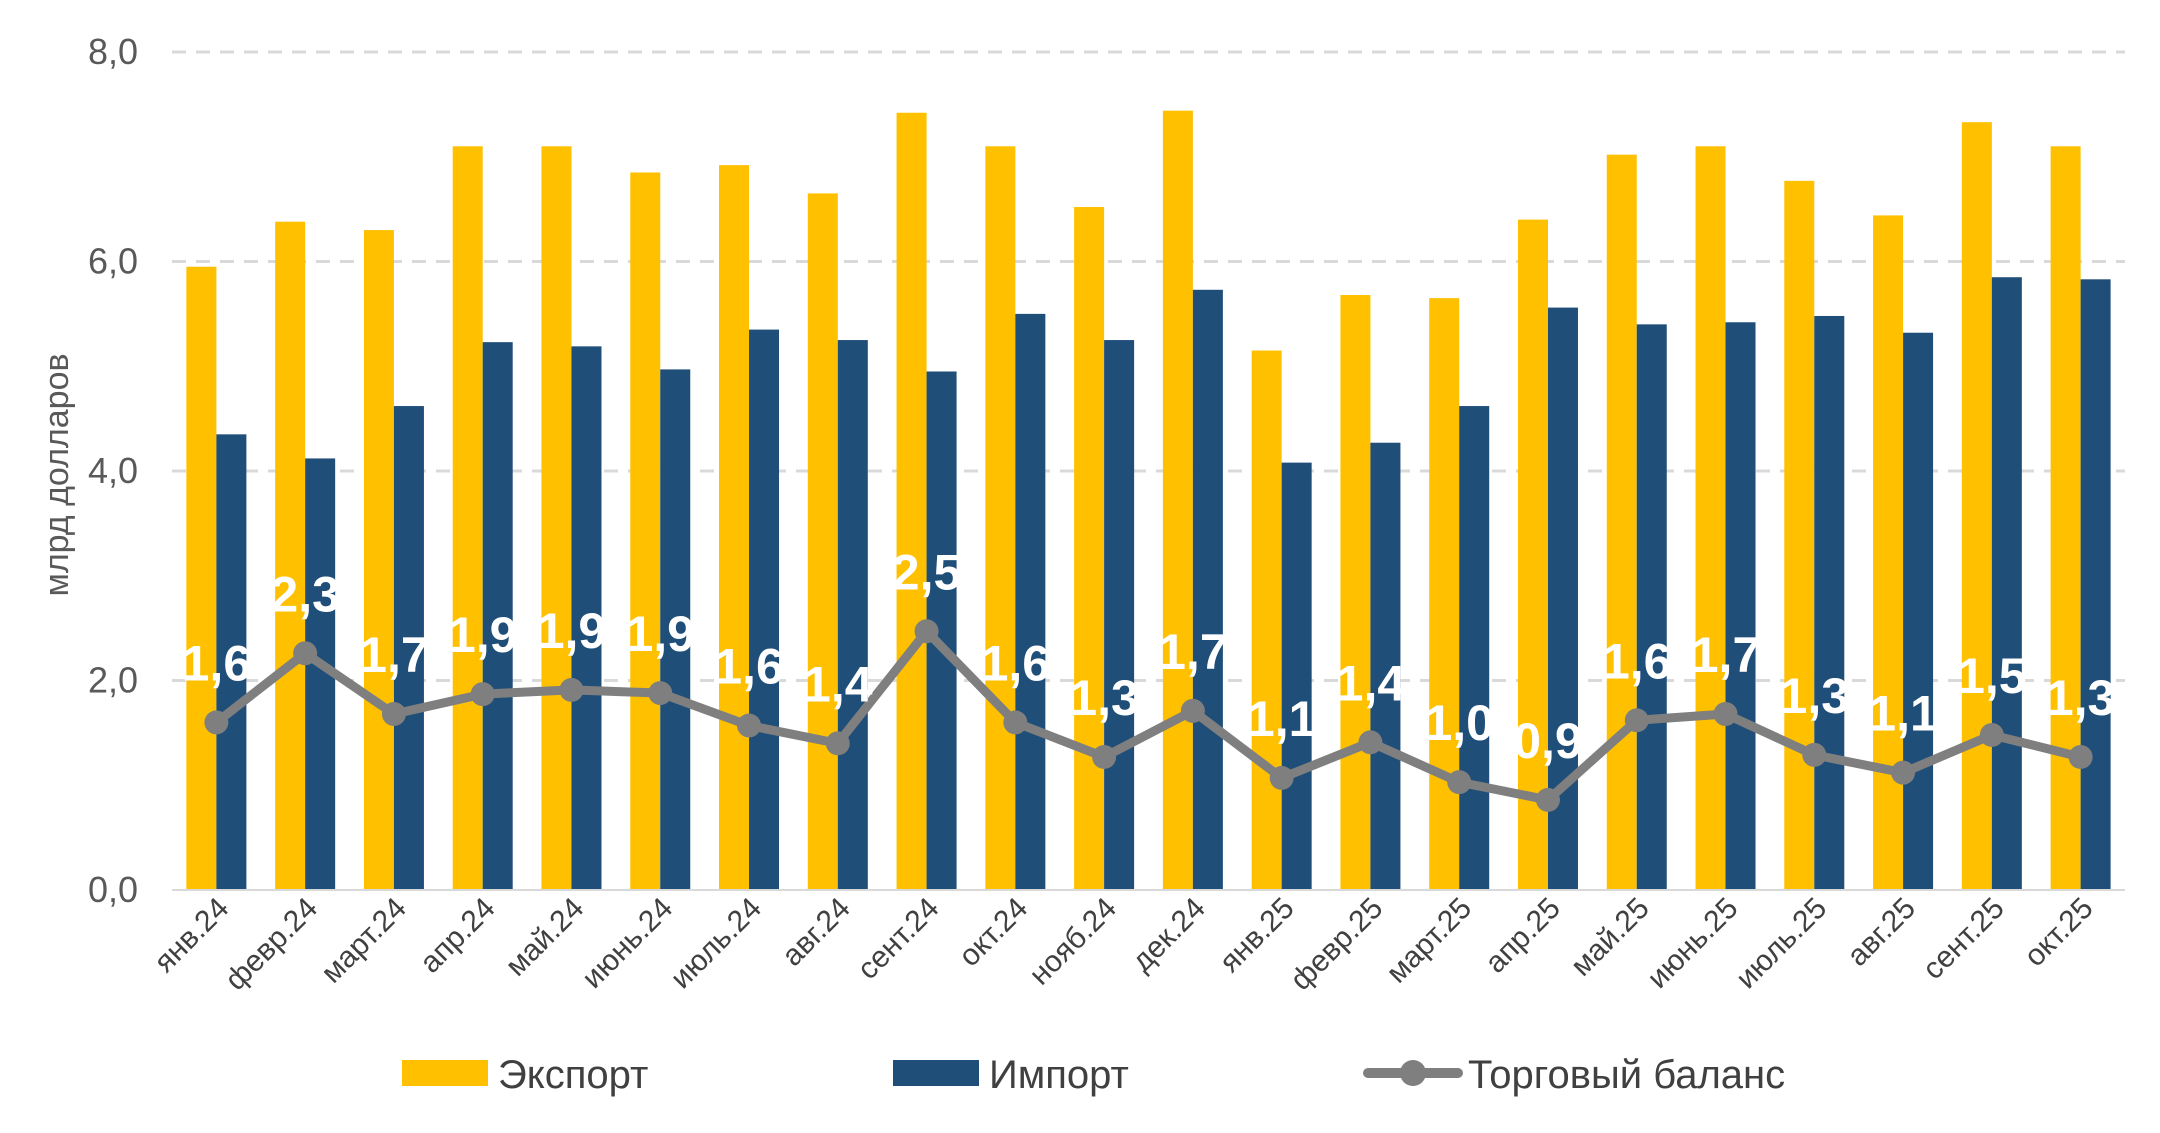 This screenshot has height=1133, width=2160. Describe the element at coordinates (113, 261) in the screenshot. I see `y-tick-label: 6,0` at that location.